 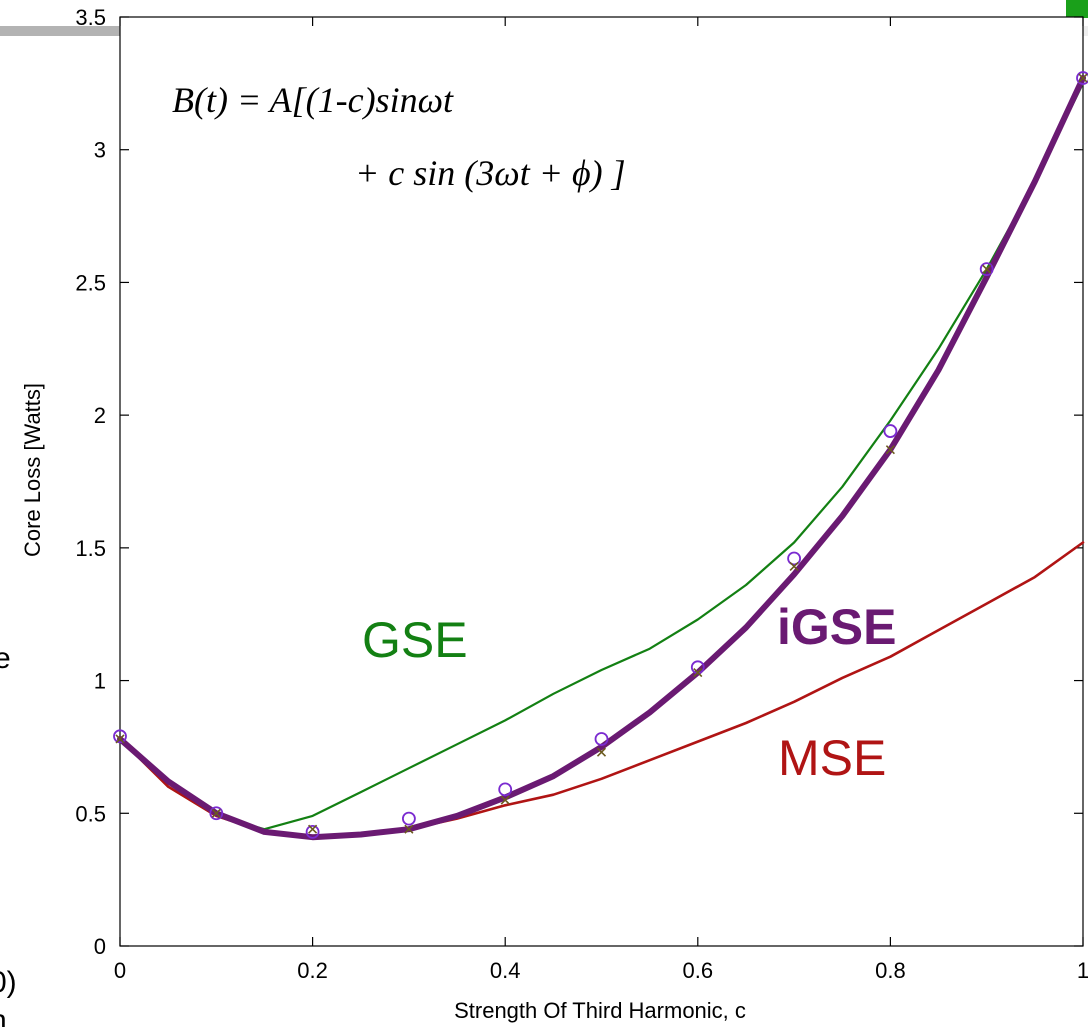 What do you see at coordinates (505, 970) in the screenshot?
I see `x-tick-label: 0.4` at bounding box center [505, 970].